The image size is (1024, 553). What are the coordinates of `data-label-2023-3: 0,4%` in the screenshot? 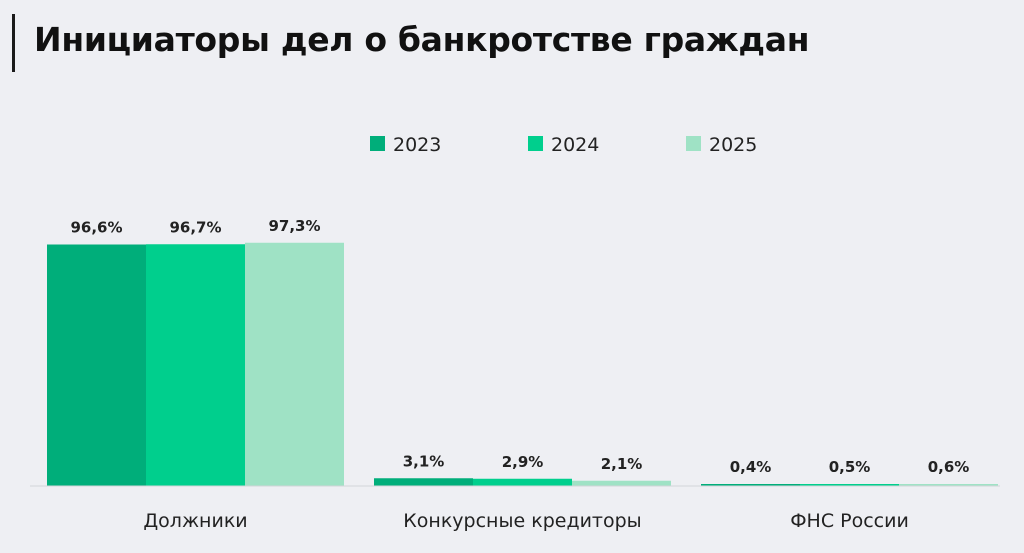 It's located at (751, 467).